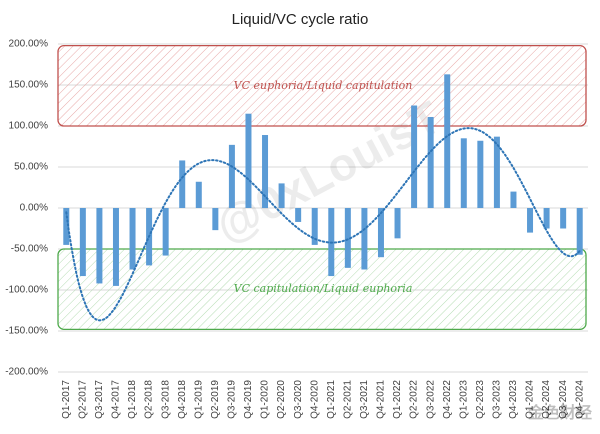 The image size is (600, 434). Describe the element at coordinates (26, 290) in the screenshot. I see `y-tick-label: -100.00%` at that location.